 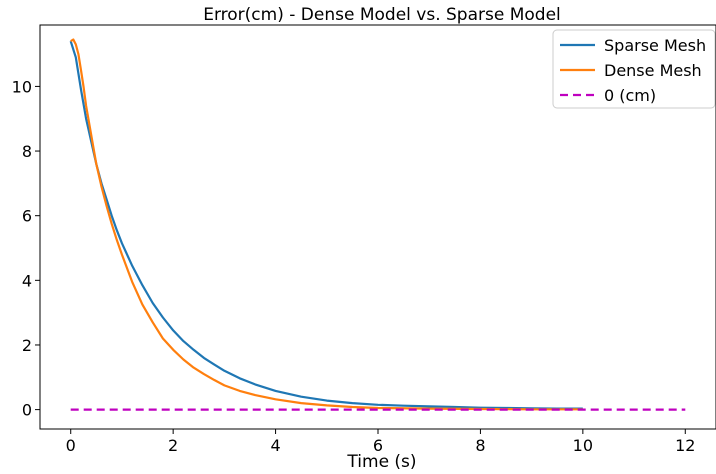 What do you see at coordinates (630, 95) in the screenshot?
I see `legend-label-2: 0 (cm)` at bounding box center [630, 95].